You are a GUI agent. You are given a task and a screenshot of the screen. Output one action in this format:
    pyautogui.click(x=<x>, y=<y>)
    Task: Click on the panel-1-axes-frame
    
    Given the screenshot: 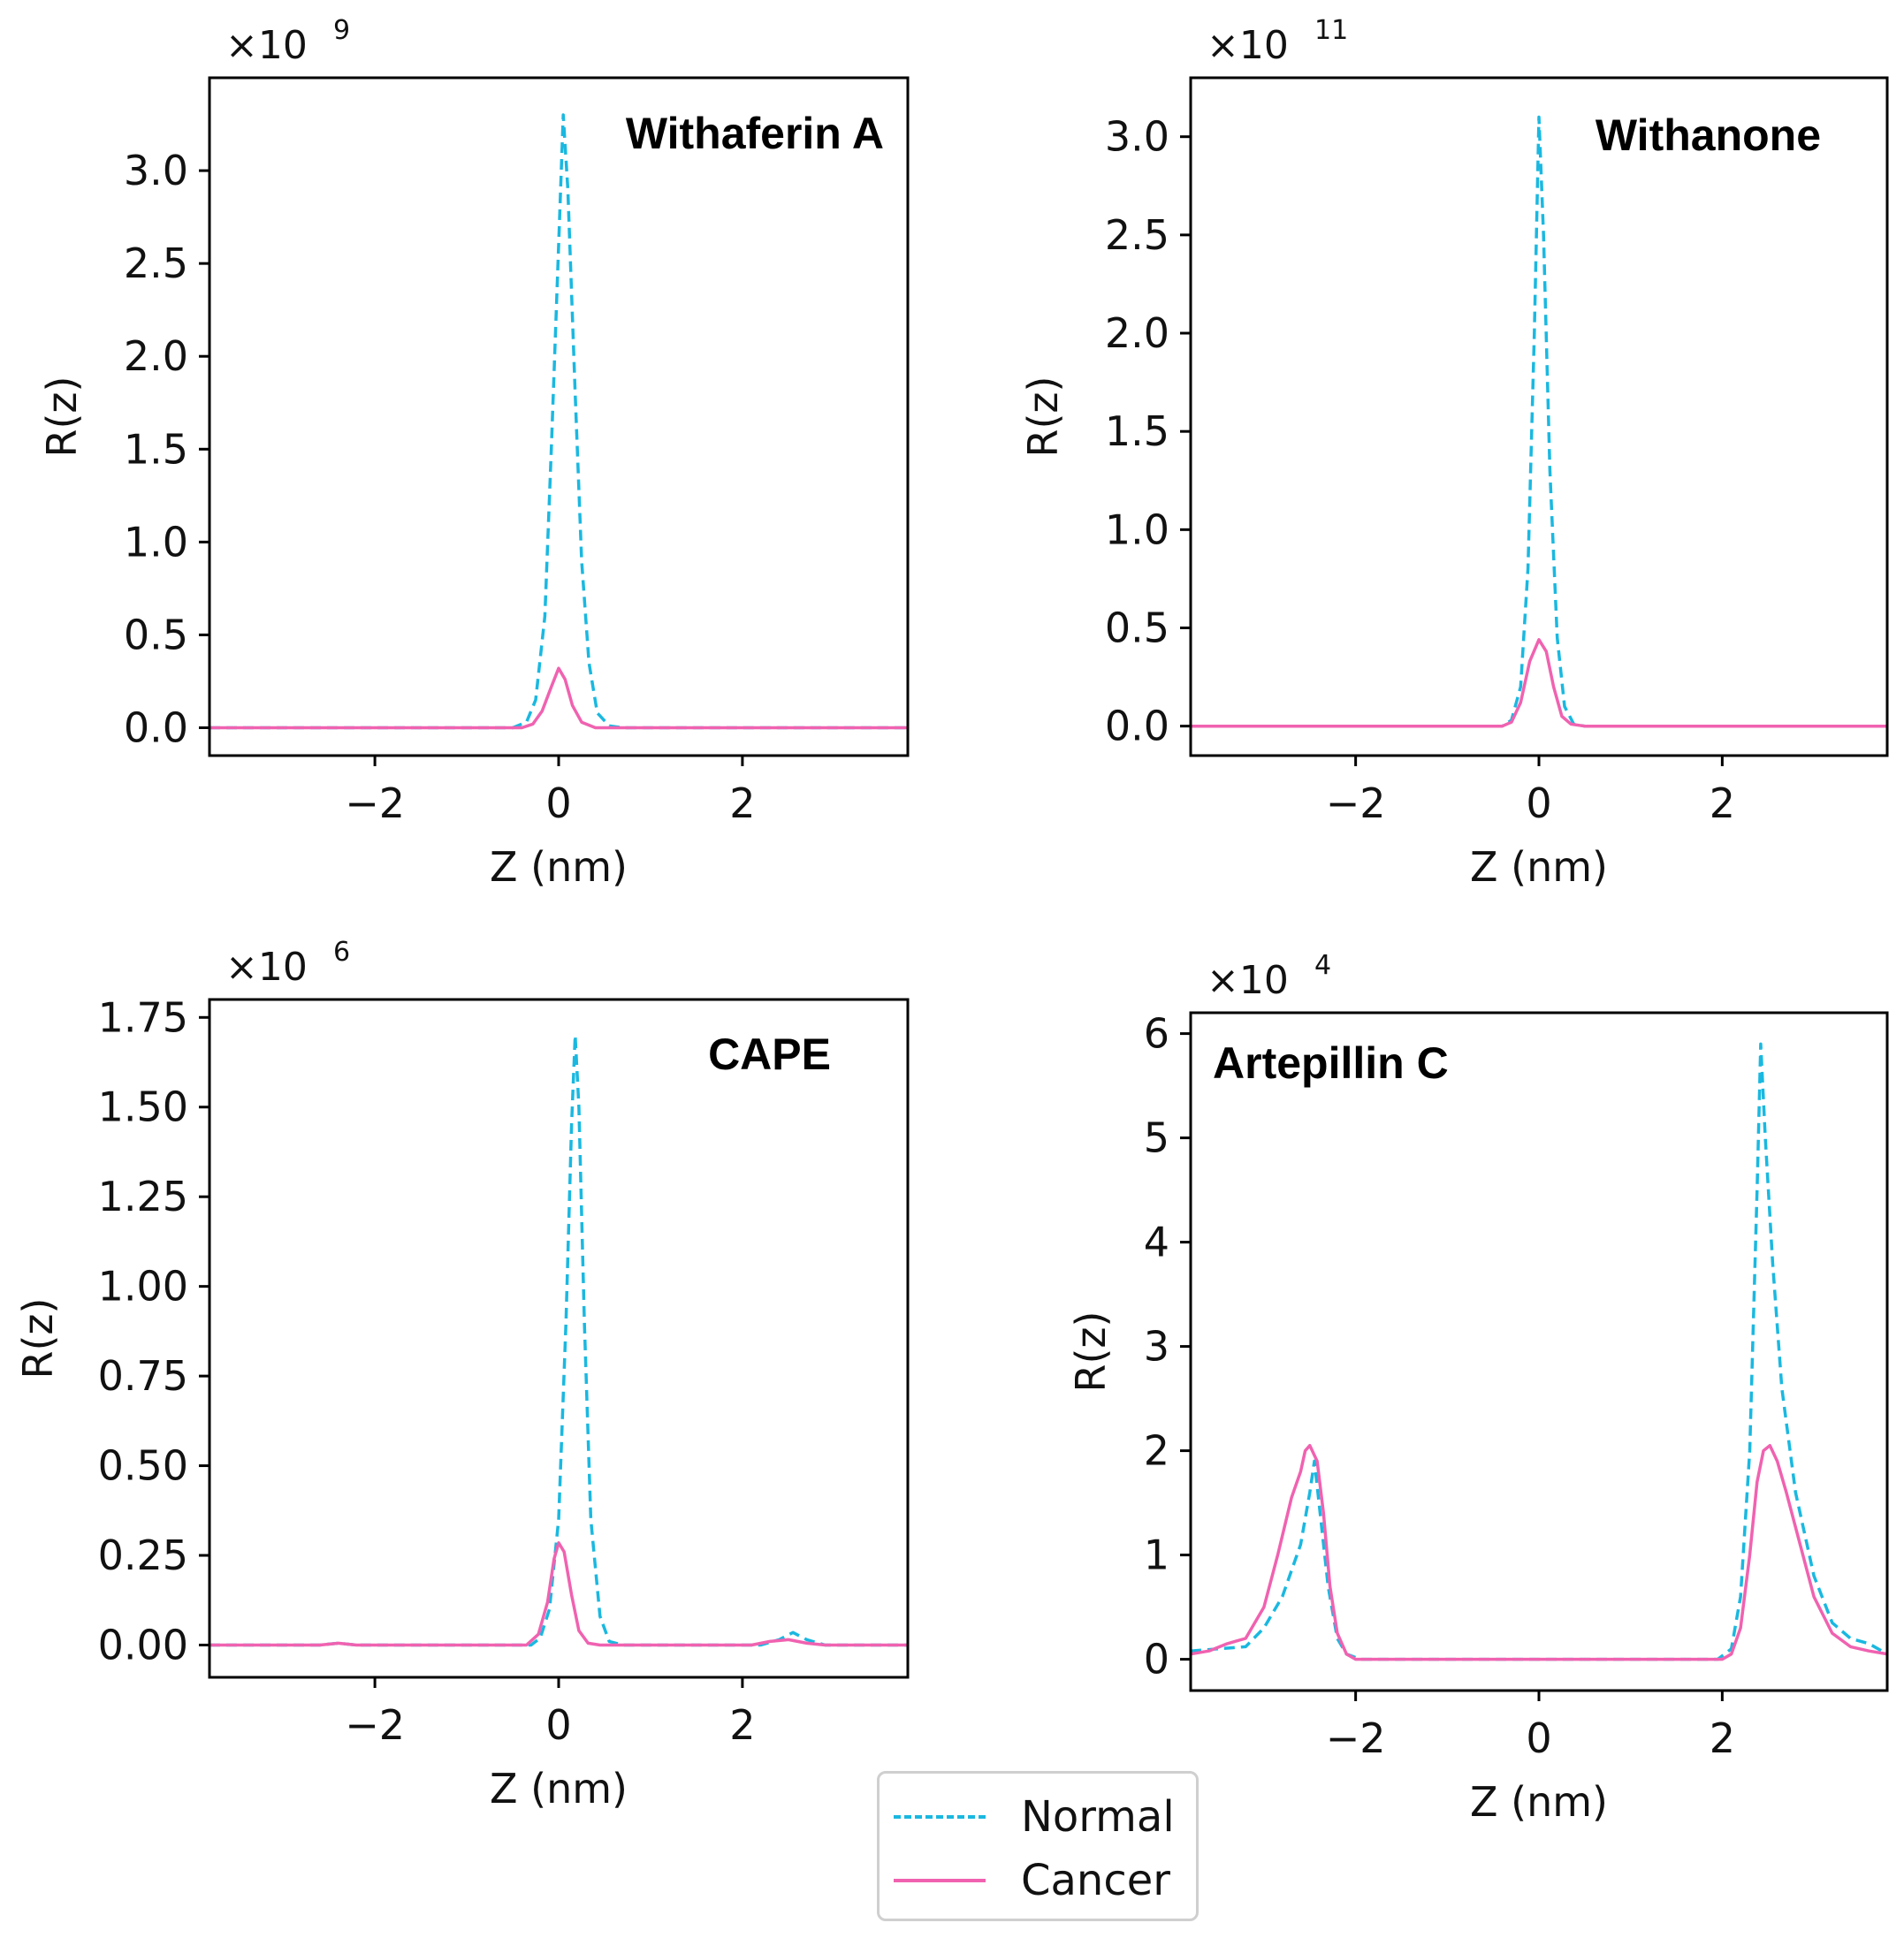 What is the action you would take?
    pyautogui.click(x=559, y=416)
    